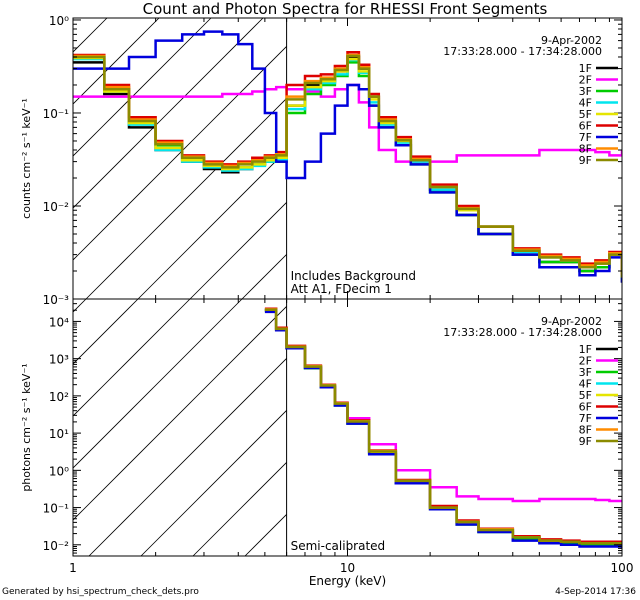  I want to click on bottom-legend-label: 1F, so click(585, 349).